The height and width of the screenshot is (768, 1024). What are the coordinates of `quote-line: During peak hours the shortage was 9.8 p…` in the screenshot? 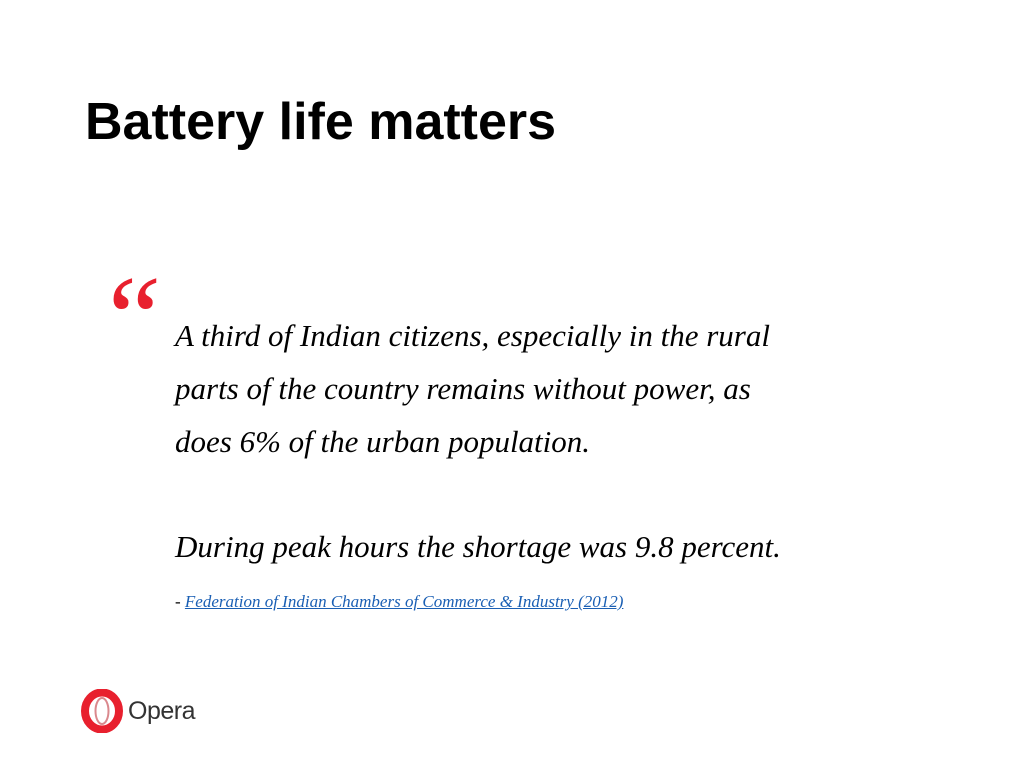 It's located at (478, 546).